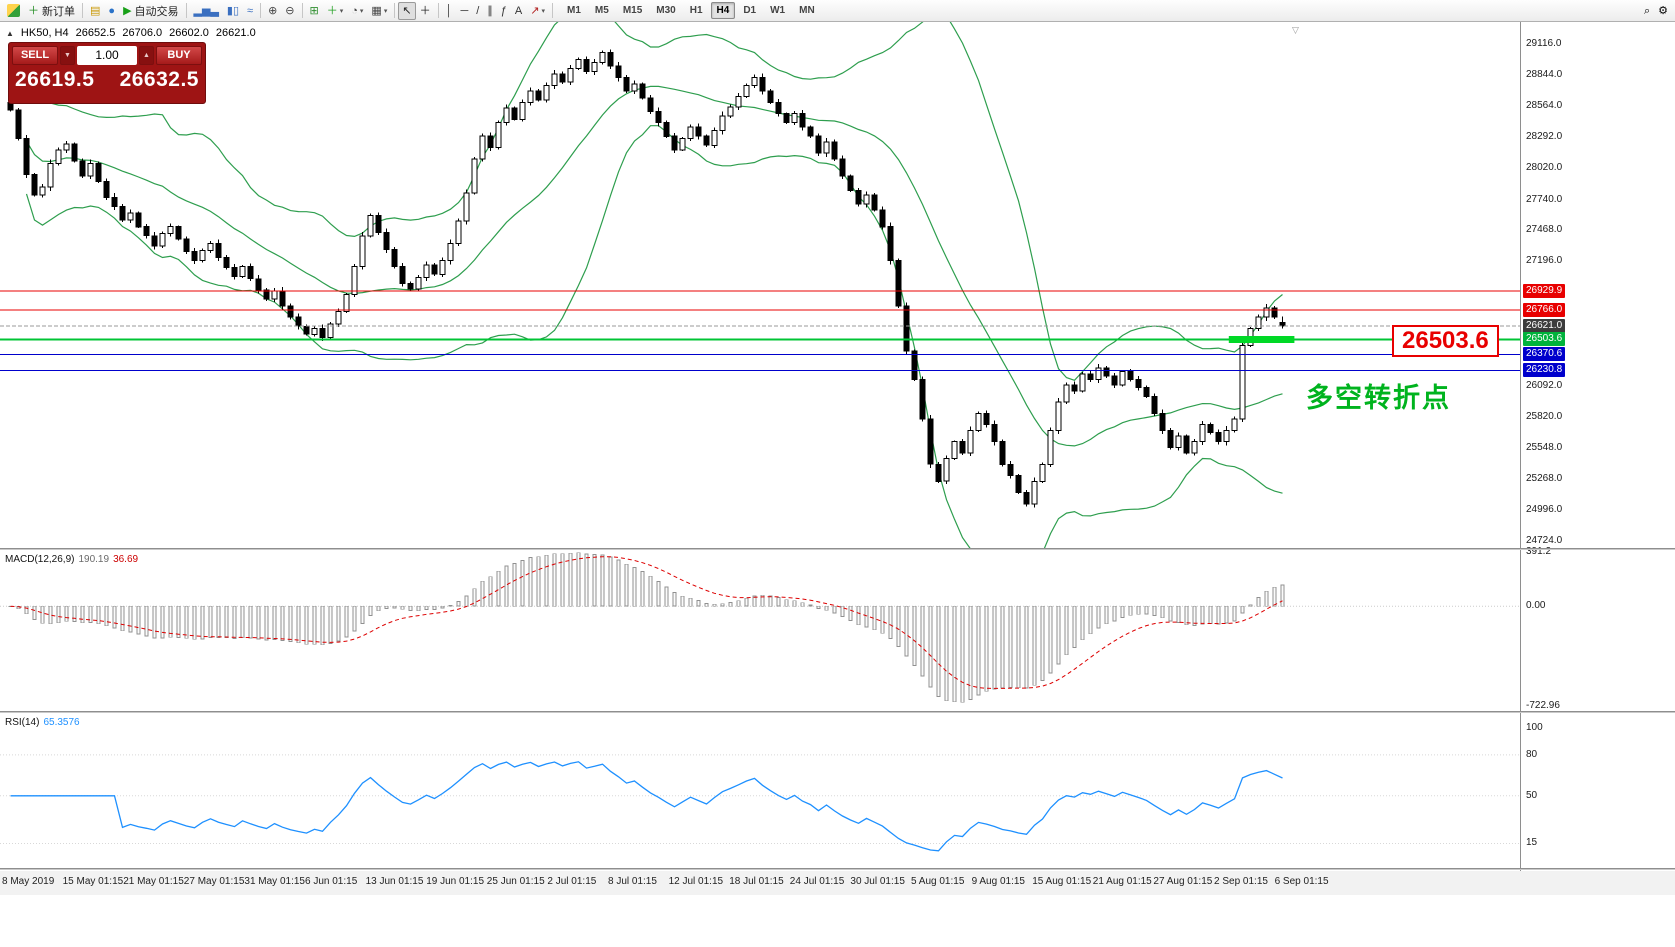 This screenshot has height=947, width=1675. Describe the element at coordinates (1544, 509) in the screenshot. I see `price-axis-label: 24996.0` at that location.